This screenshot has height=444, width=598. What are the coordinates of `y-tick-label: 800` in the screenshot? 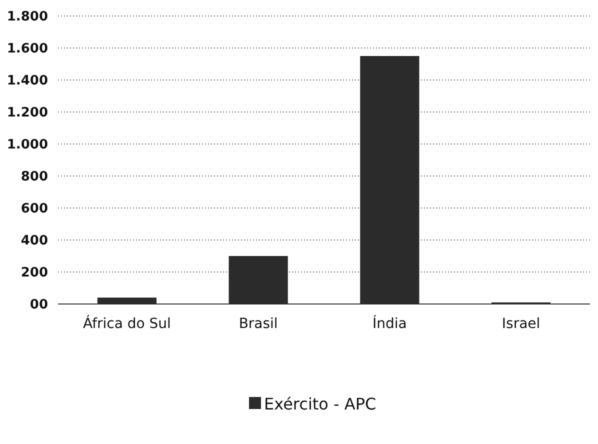 It's located at (34, 177).